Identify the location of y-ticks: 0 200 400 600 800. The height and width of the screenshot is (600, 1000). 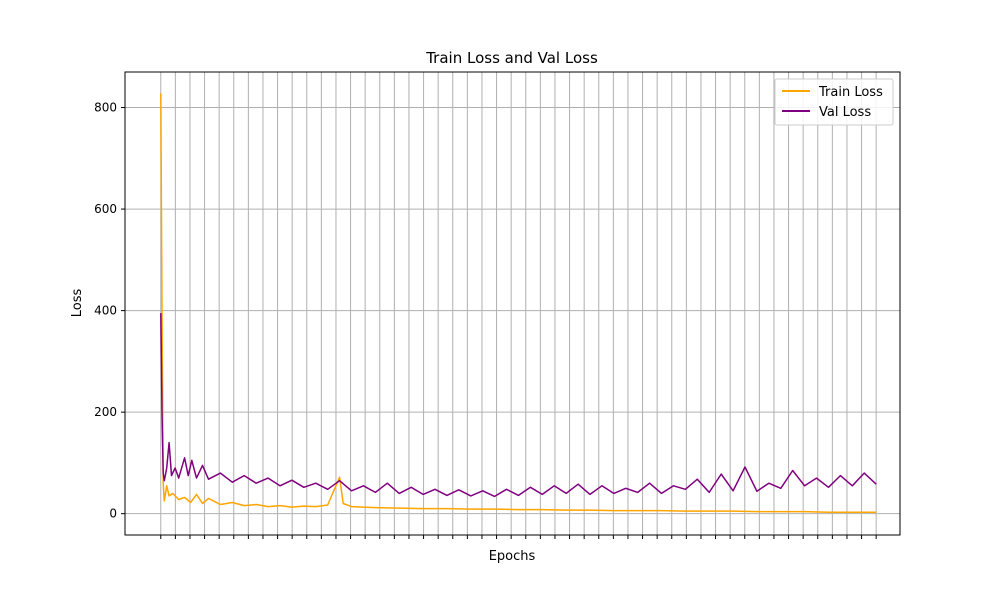
(109, 311).